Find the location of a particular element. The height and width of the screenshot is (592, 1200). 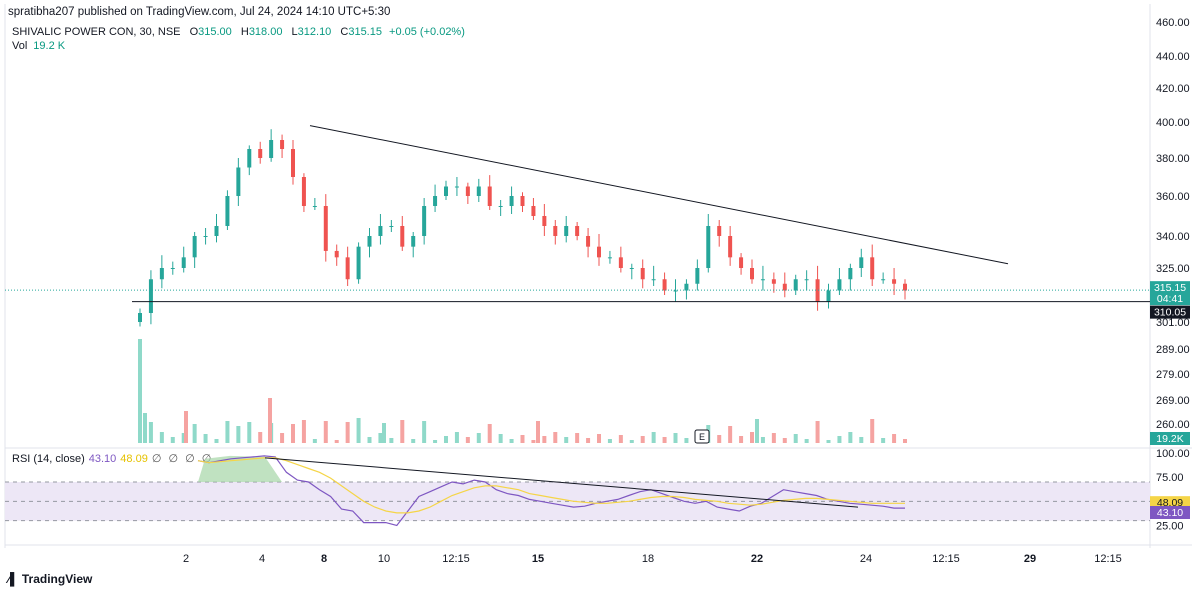

volume-box is located at coordinates (1170, 438).